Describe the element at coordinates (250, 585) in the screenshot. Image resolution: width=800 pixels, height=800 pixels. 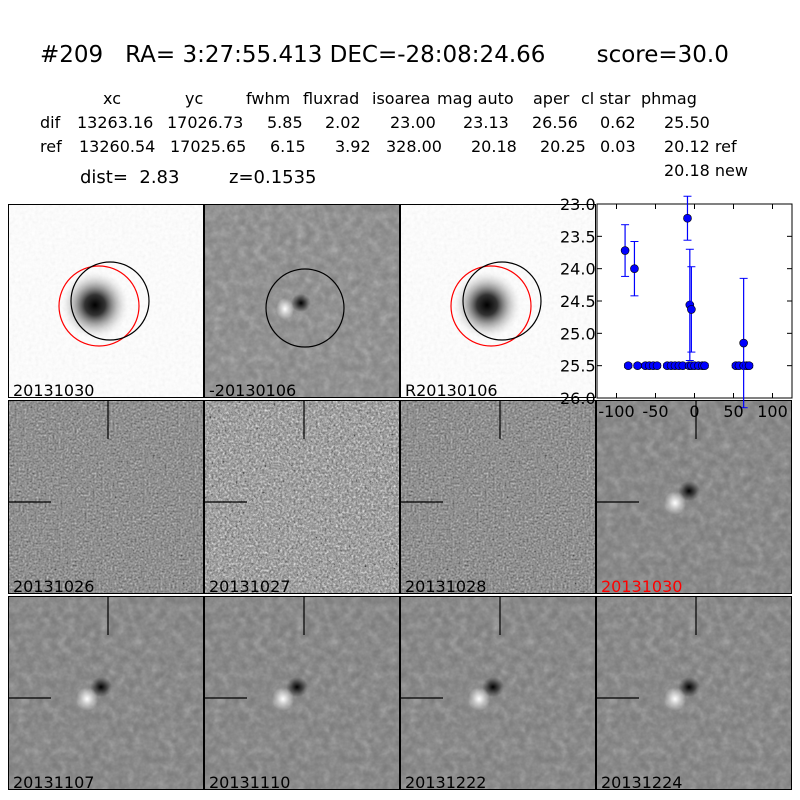
I see `panel-date-label: 20131027` at that location.